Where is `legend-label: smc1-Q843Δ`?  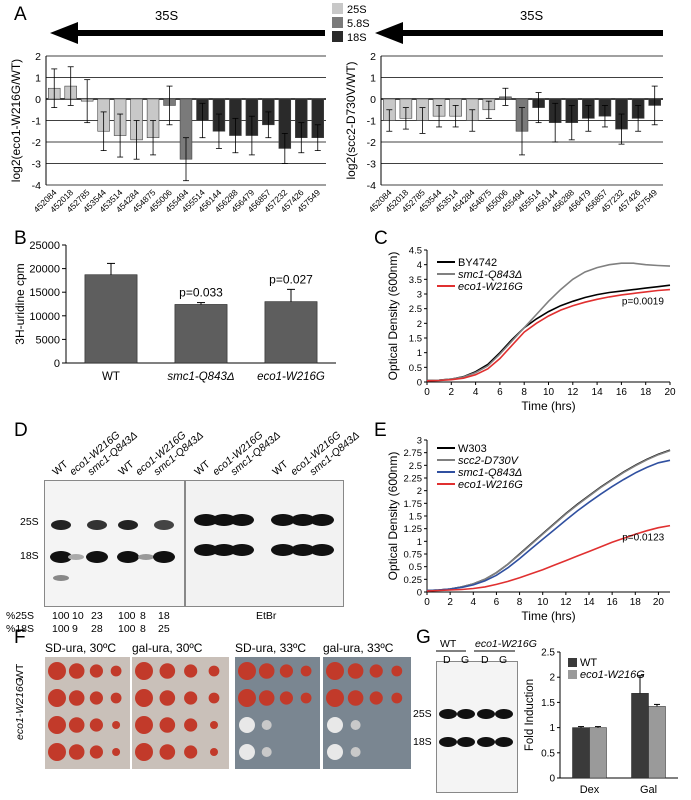 legend-label: smc1-Q843Δ is located at coordinates (490, 473).